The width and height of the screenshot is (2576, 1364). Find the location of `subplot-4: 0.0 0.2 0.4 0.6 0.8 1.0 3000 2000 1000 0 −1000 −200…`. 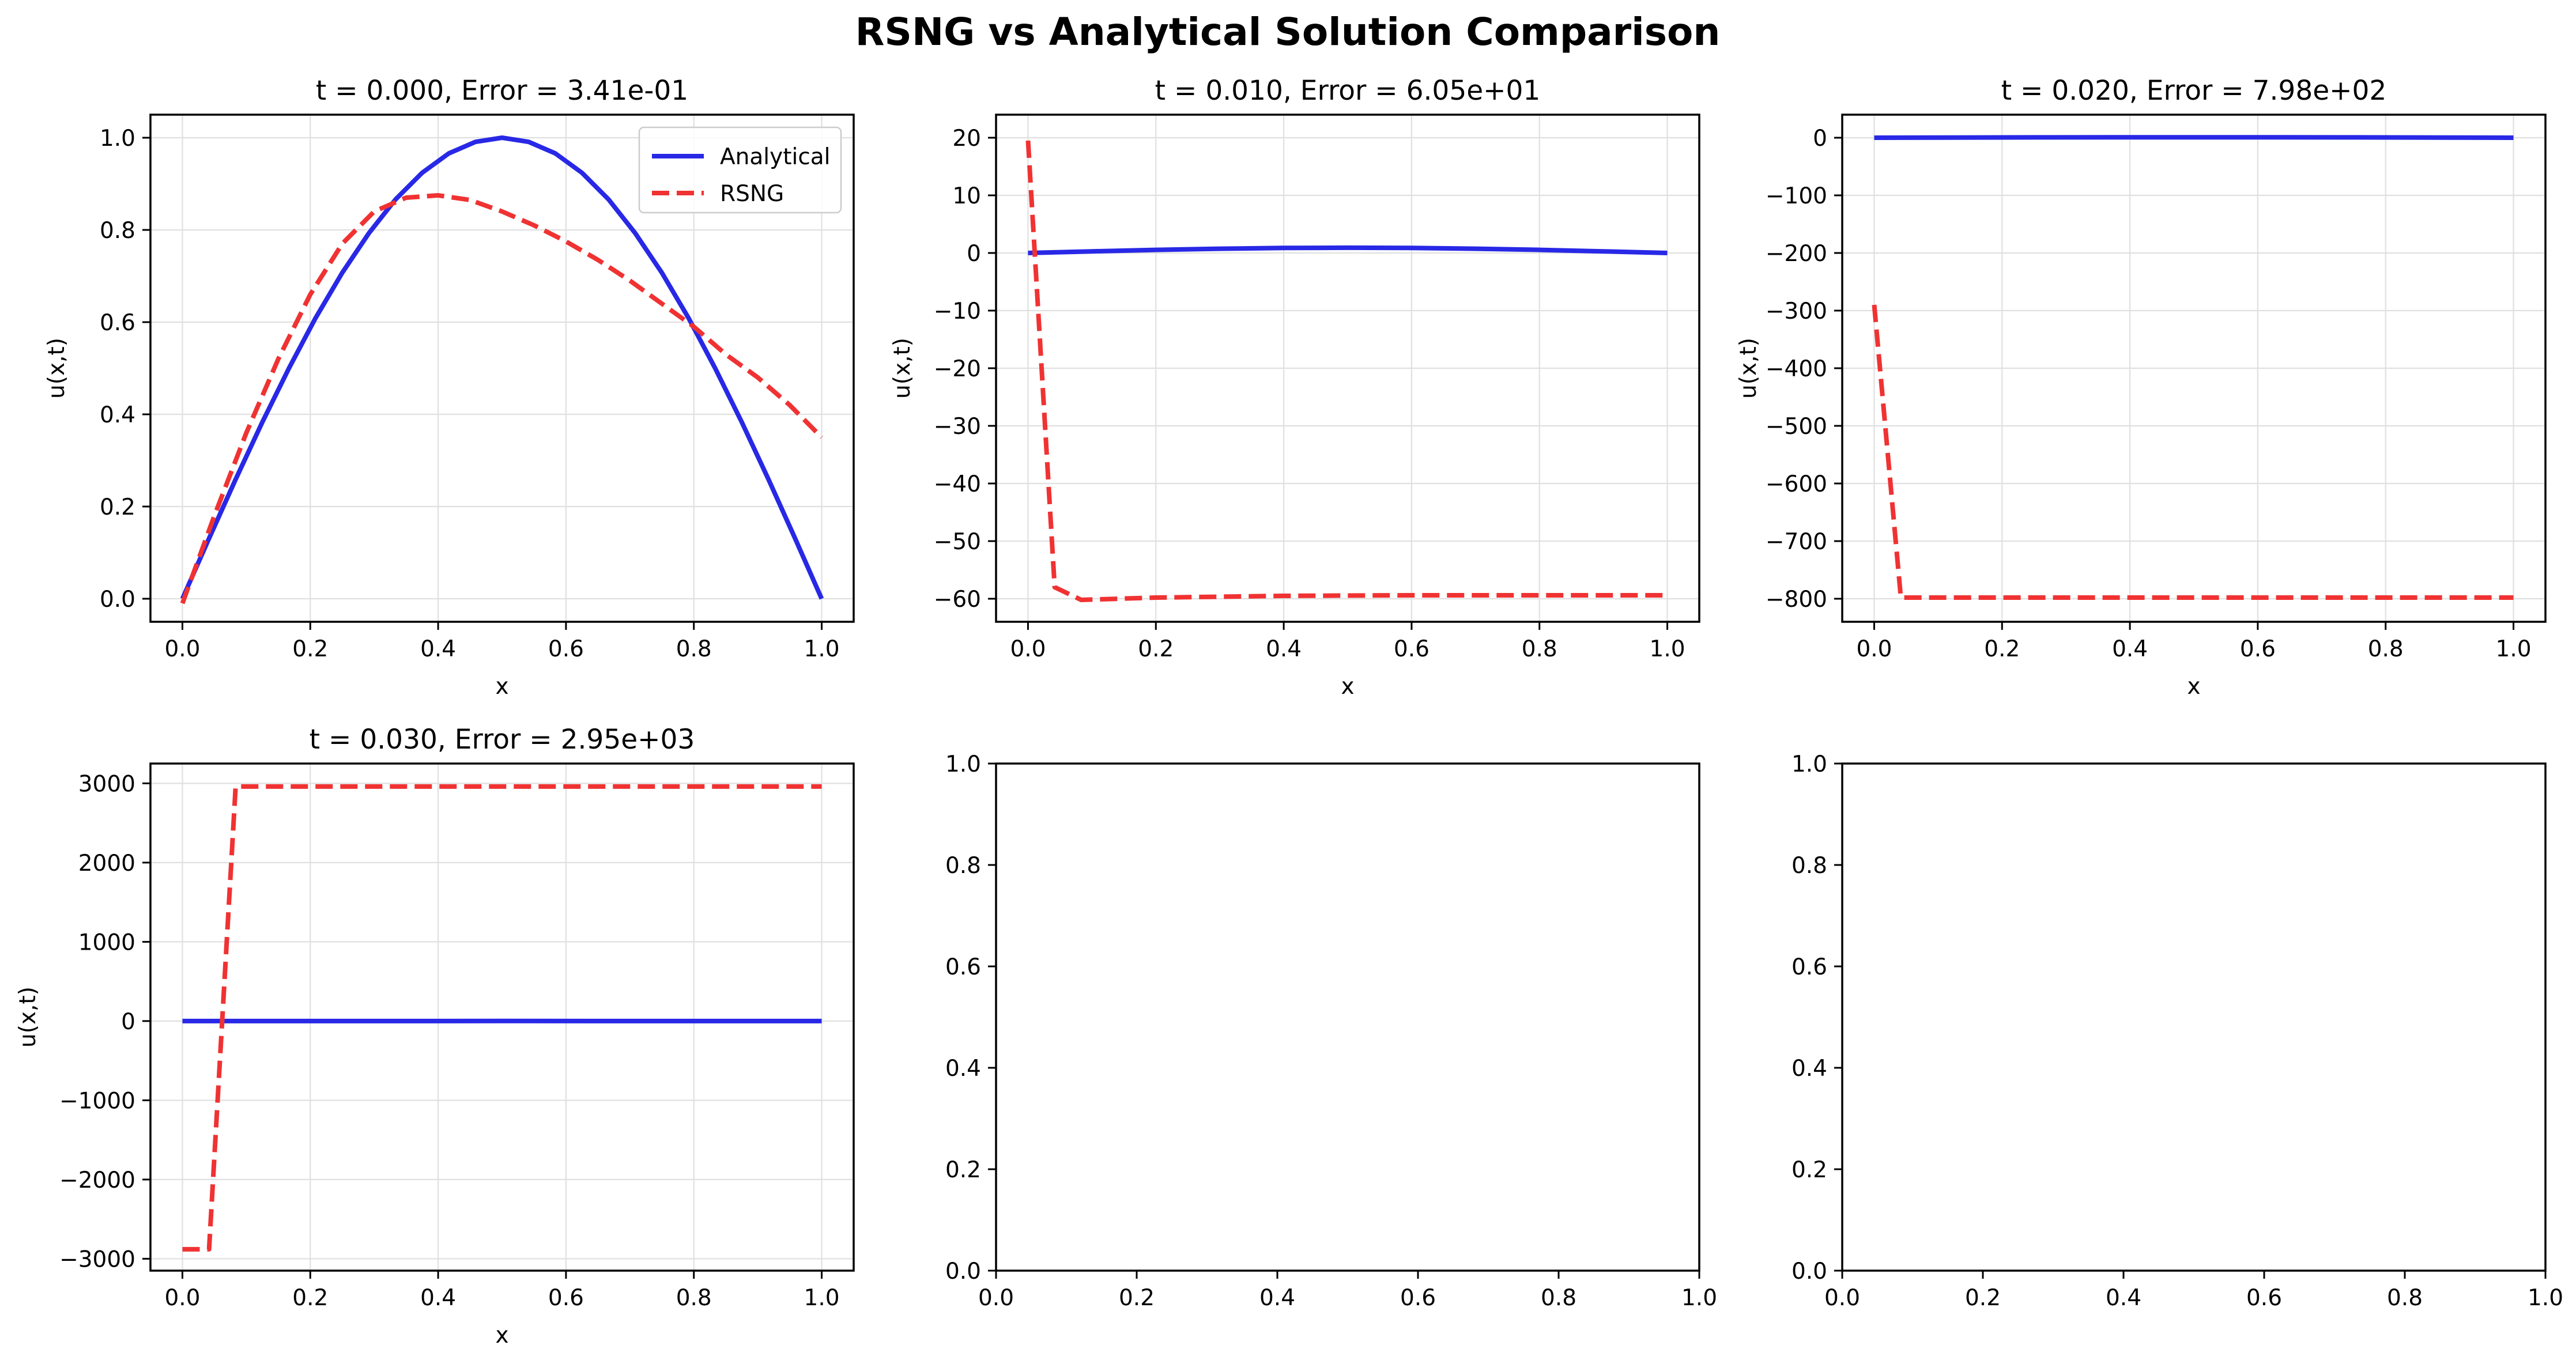

subplot-4: 0.0 0.2 0.4 0.6 0.8 1.0 3000 2000 1000 0 −1000 −200… is located at coordinates (435, 1036).